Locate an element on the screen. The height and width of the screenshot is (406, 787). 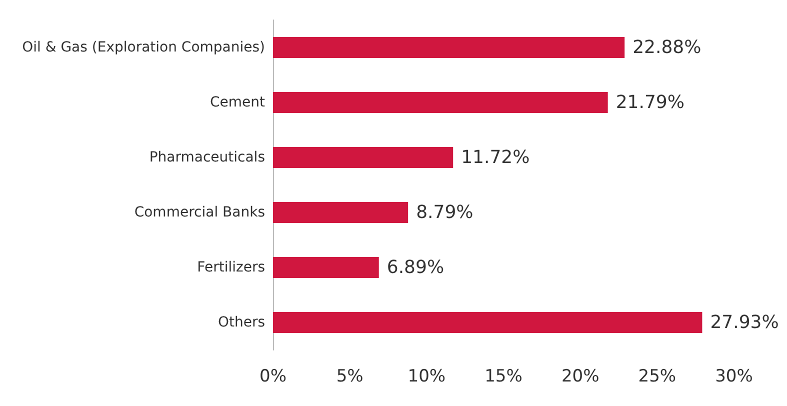
data-label: 27.93% is located at coordinates (744, 322).